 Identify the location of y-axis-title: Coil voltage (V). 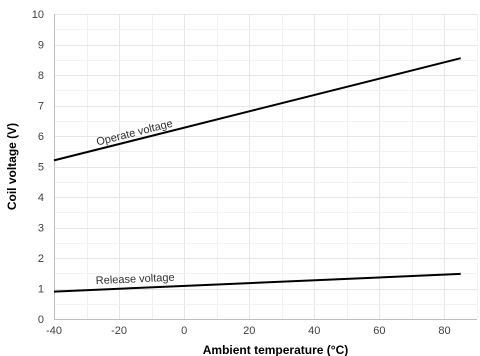
(12, 166).